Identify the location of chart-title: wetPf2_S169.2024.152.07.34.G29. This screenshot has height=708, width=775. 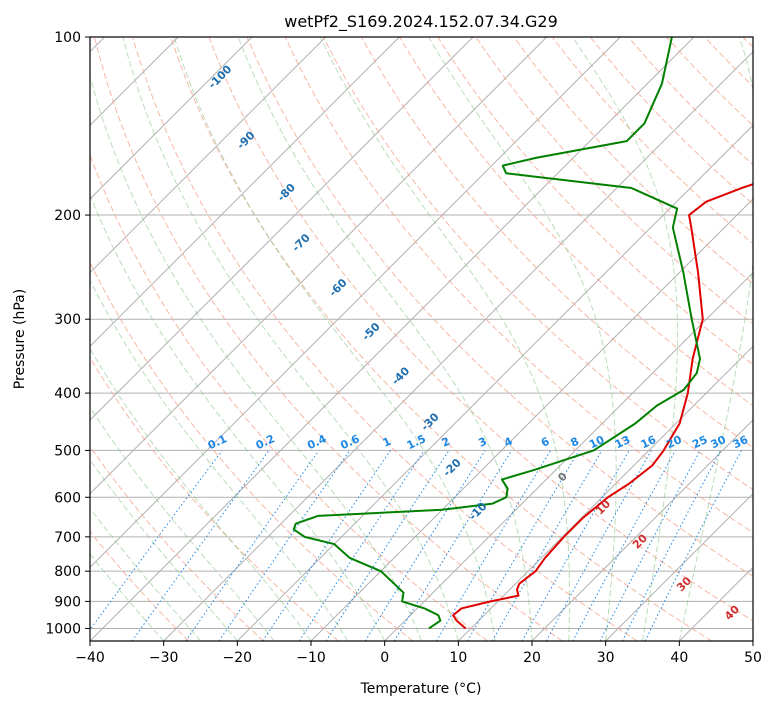
(421, 22).